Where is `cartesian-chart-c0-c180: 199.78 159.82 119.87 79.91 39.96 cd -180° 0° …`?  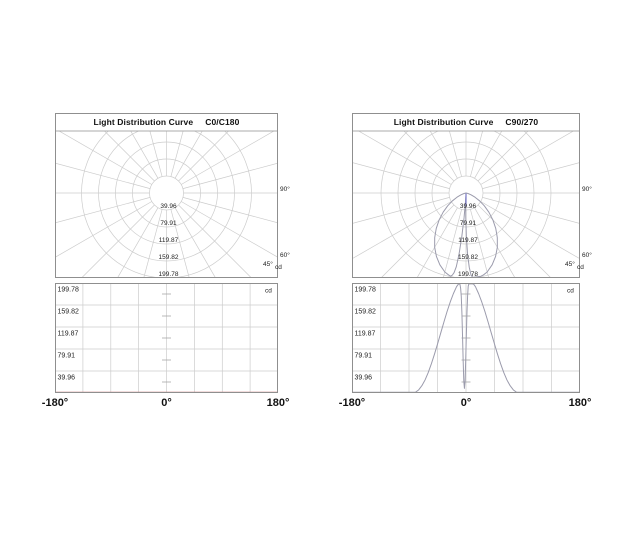 cartesian-chart-c0-c180: 199.78 159.82 119.87 79.91 39.96 cd -180° 0° … is located at coordinates (165, 349).